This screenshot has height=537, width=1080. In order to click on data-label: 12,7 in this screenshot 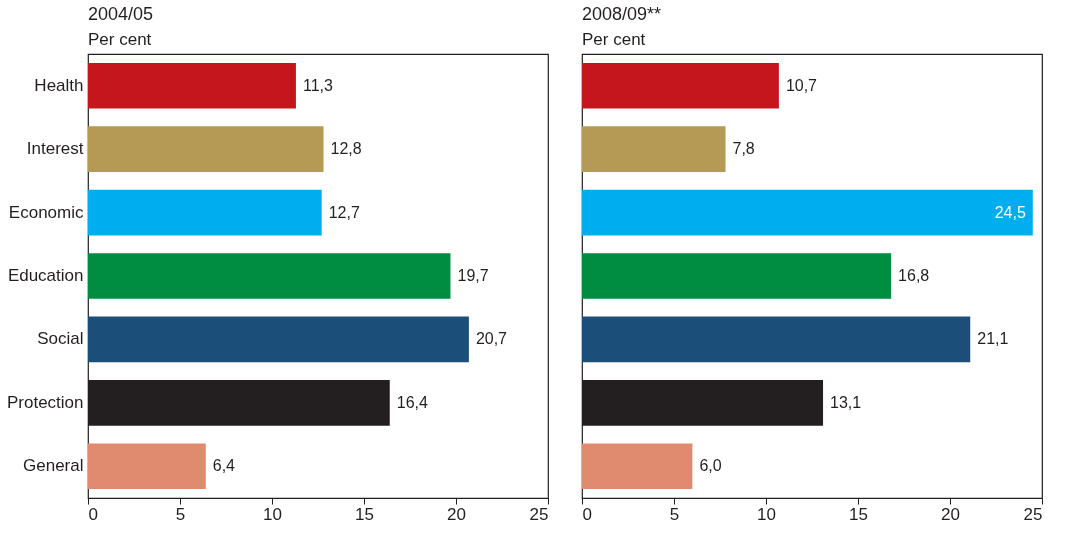, I will do `click(344, 212)`.